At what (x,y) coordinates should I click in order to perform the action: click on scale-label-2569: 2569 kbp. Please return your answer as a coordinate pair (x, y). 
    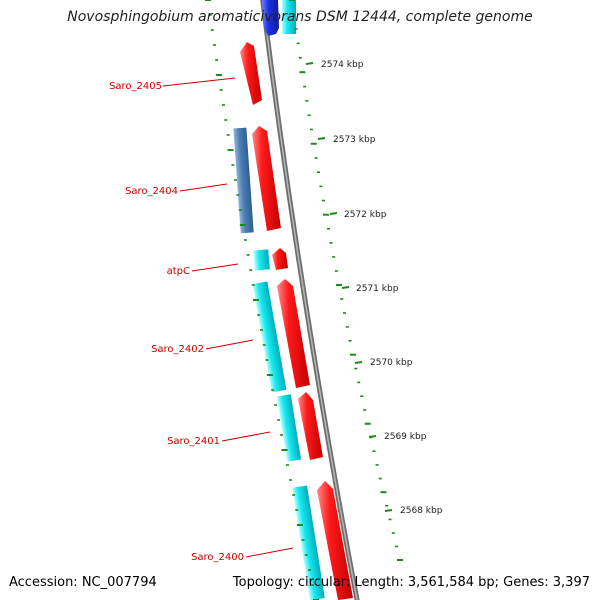
    Looking at the image, I should click on (405, 437).